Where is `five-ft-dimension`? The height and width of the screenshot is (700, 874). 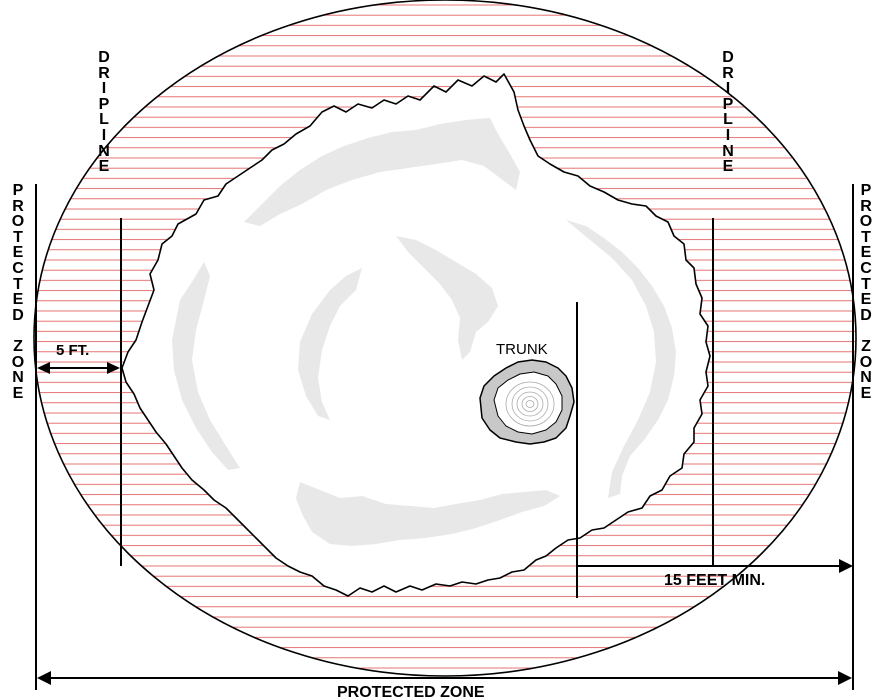
five-ft-dimension is located at coordinates (78, 368).